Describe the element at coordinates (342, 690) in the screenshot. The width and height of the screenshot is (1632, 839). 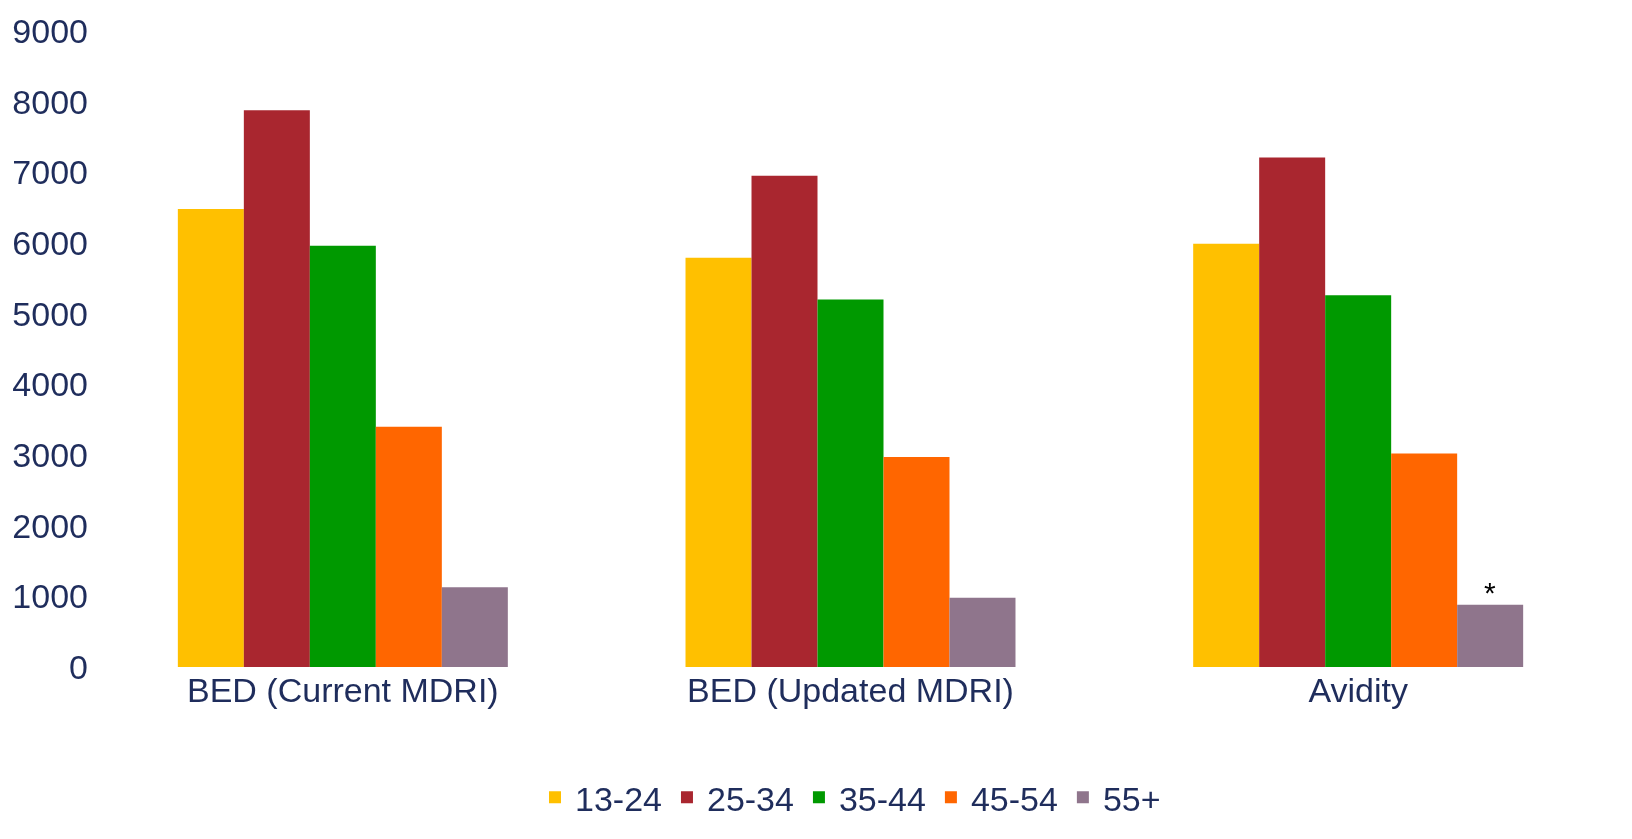
I see `x-tick-label: BED (Current MDRI)` at that location.